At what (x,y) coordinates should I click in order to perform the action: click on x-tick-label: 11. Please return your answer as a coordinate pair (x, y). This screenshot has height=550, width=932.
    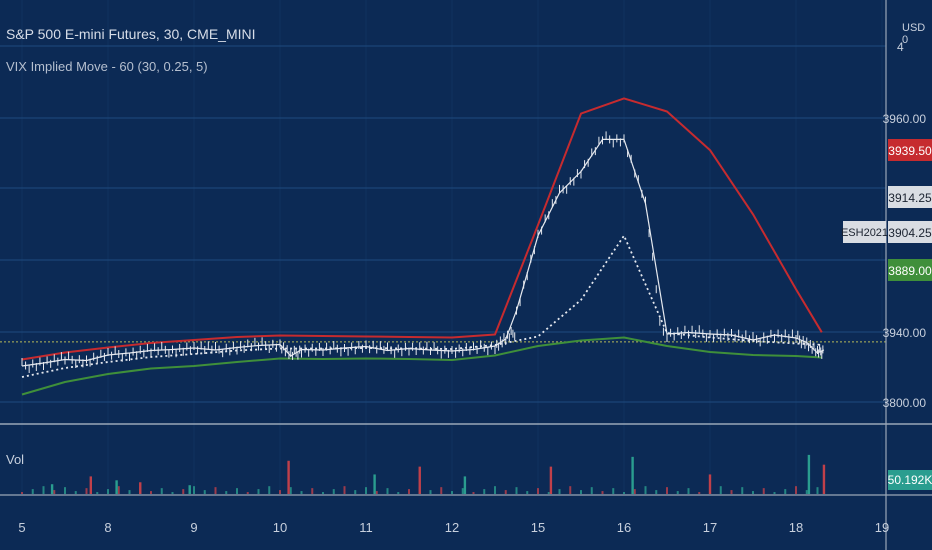
    Looking at the image, I should click on (366, 527).